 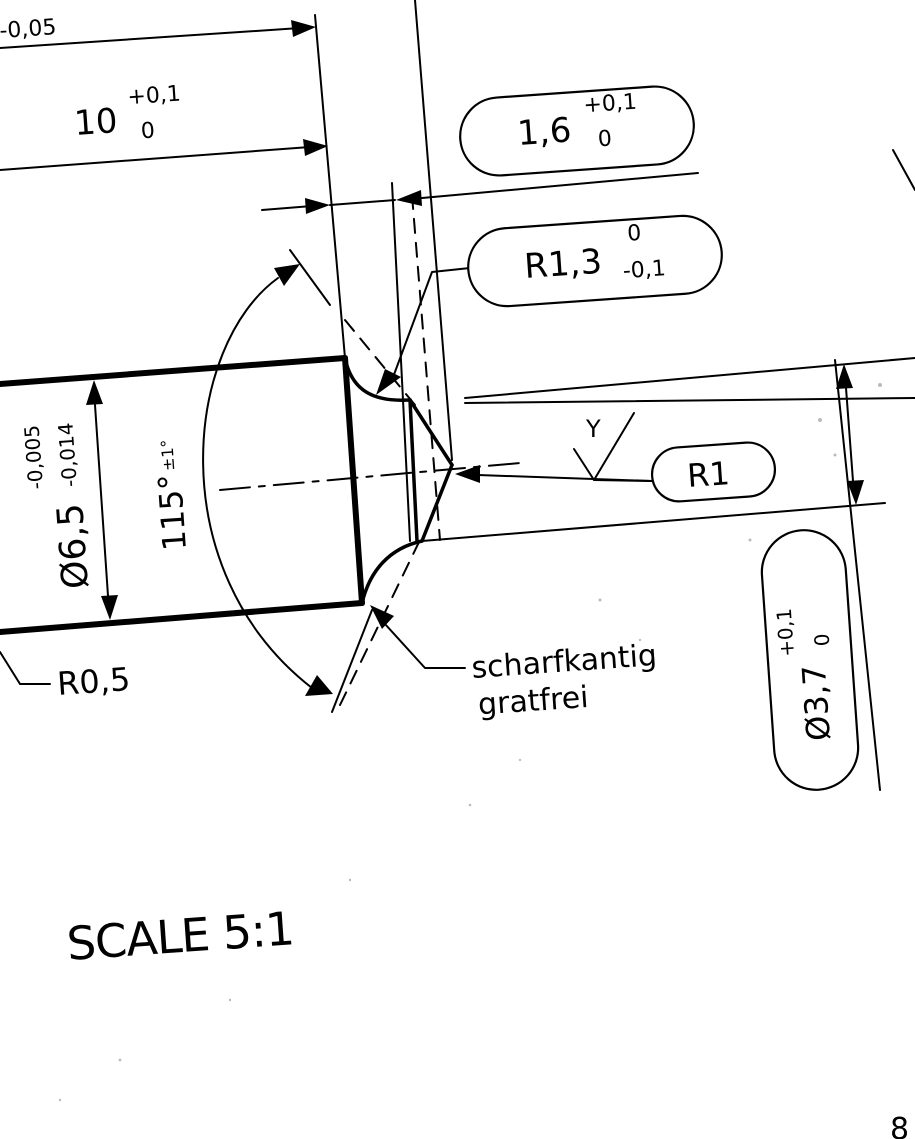 What do you see at coordinates (180, 936) in the screenshot?
I see `scale-label: SCALE 5:1` at bounding box center [180, 936].